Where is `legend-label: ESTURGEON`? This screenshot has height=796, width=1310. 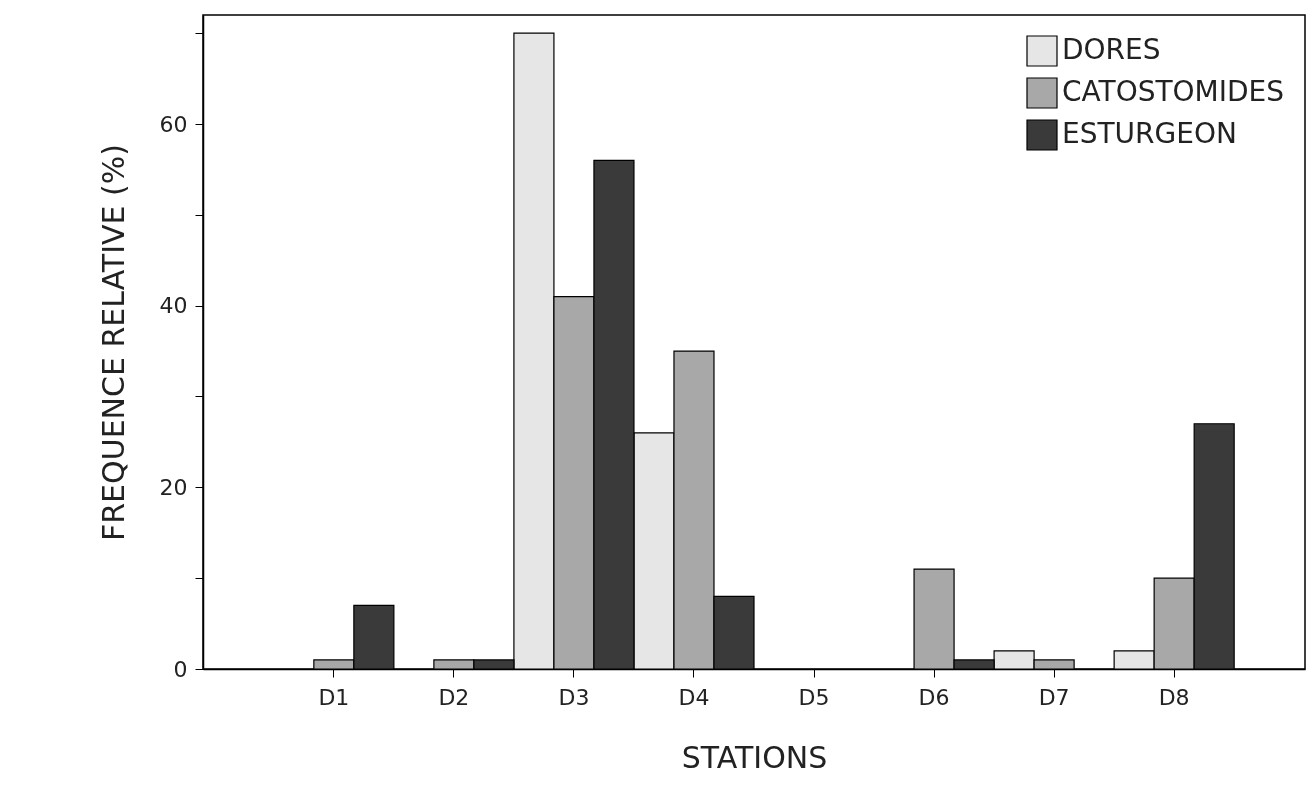 legend-label: ESTURGEON is located at coordinates (1149, 133).